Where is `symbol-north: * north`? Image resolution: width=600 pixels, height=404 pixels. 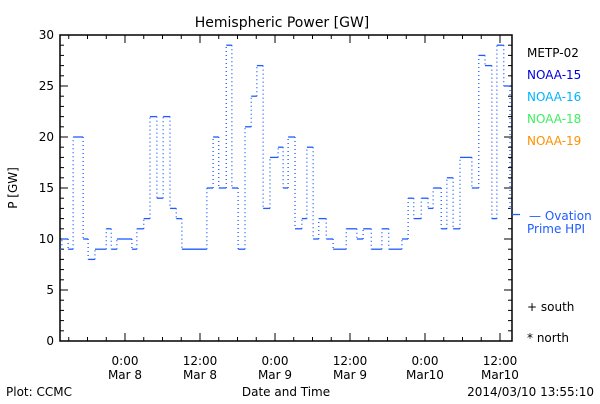 symbol-north: * north is located at coordinates (548, 338).